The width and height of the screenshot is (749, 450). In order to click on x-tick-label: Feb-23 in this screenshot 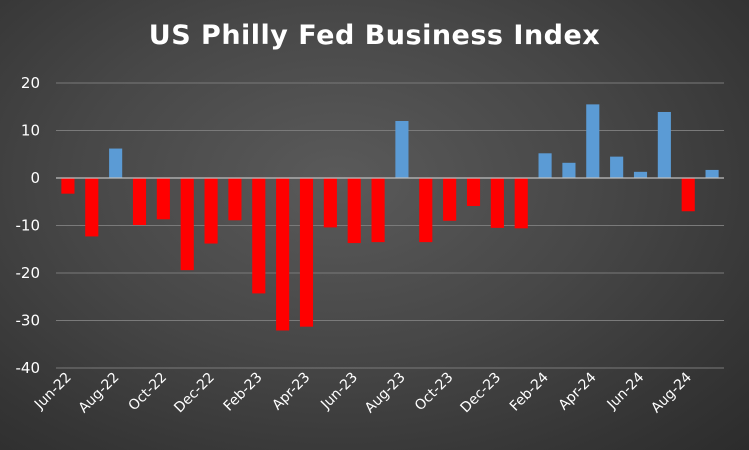, I will do `click(243, 392)`.